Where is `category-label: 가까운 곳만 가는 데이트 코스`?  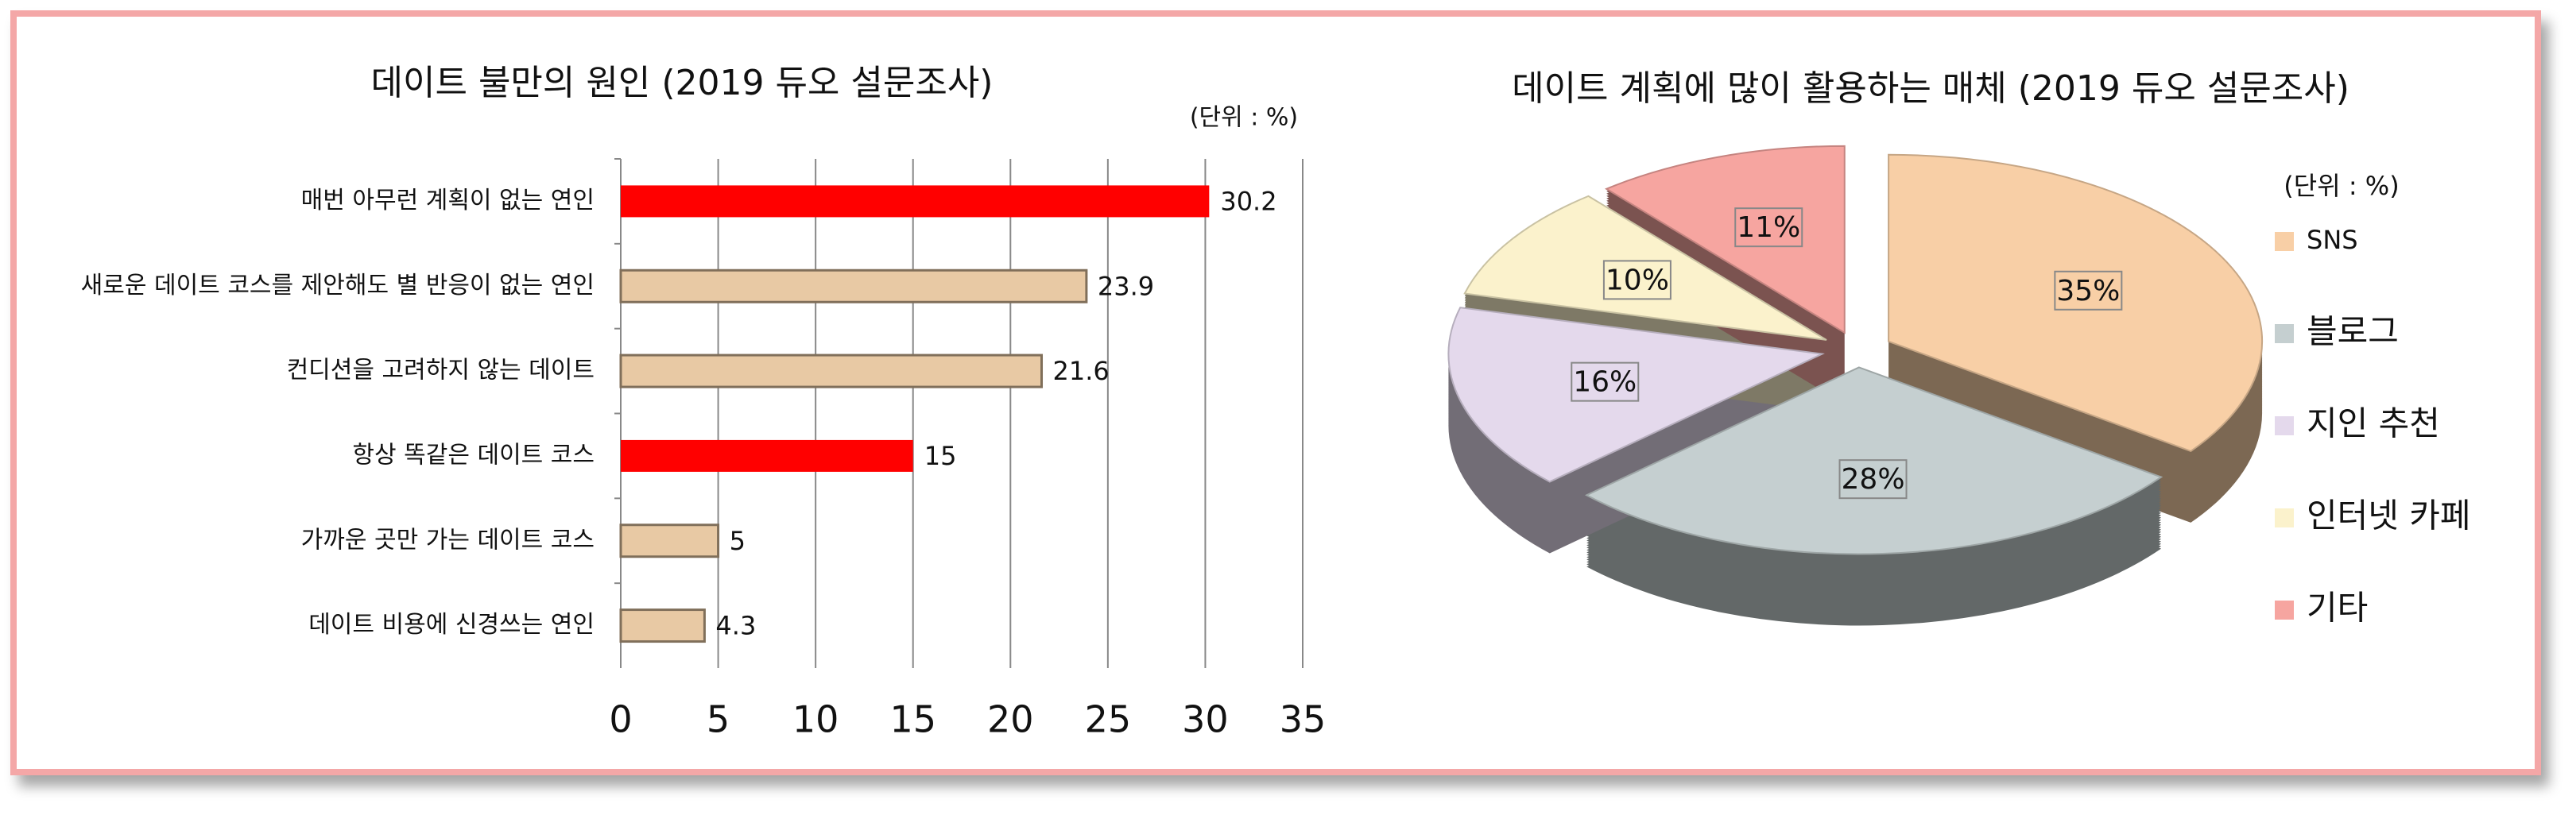
category-label: 가까운 곳만 가는 데이트 코스 is located at coordinates (448, 540).